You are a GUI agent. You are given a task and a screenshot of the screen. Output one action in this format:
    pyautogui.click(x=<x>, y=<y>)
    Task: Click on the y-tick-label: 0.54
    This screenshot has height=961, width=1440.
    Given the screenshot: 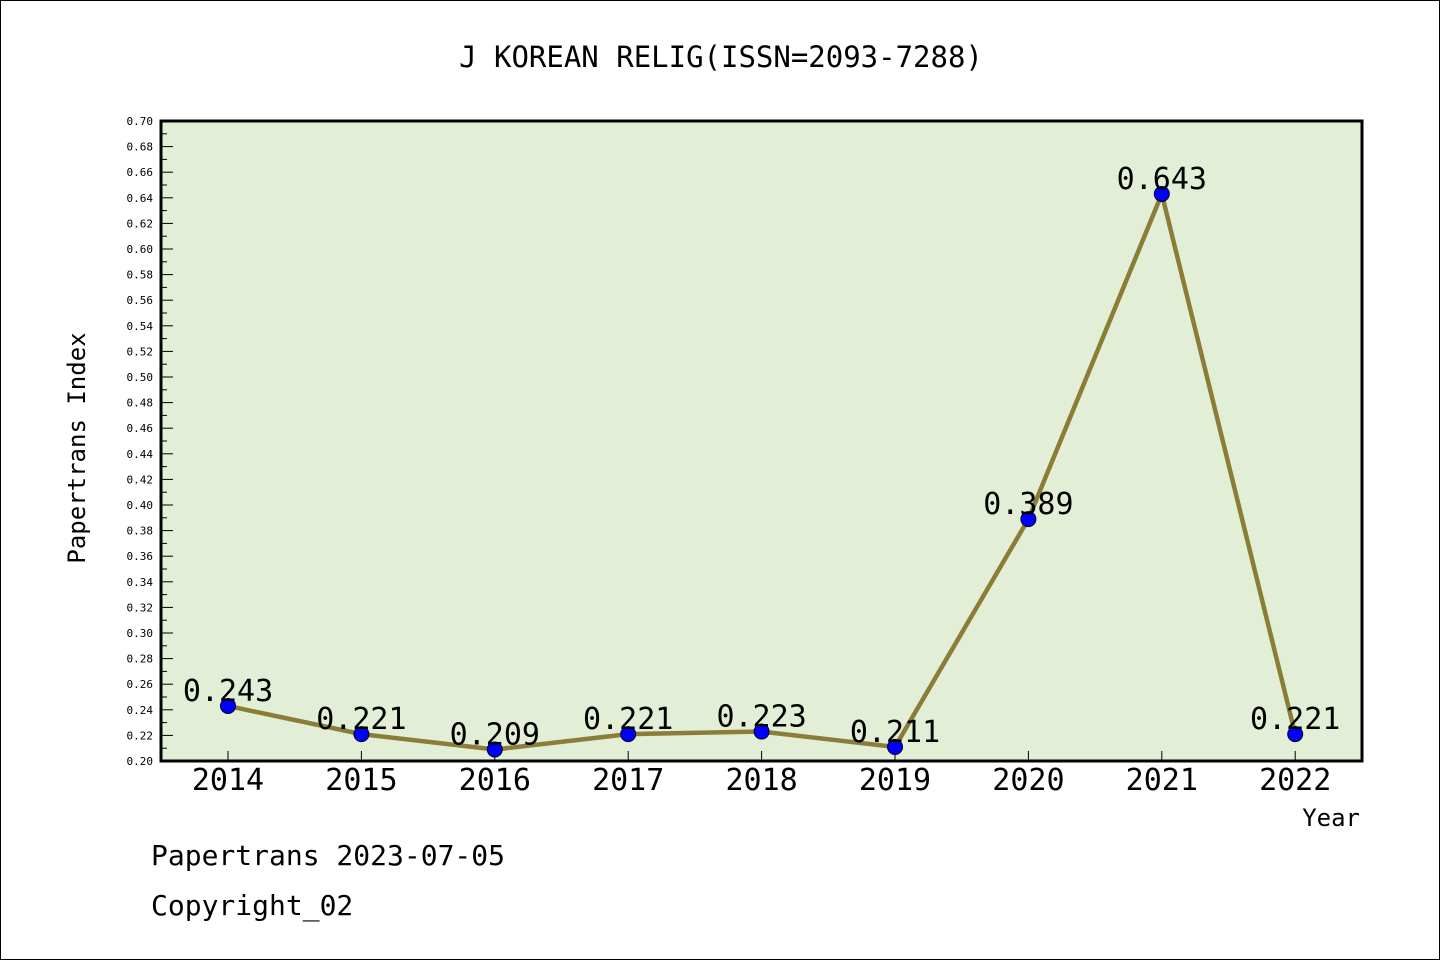 What is the action you would take?
    pyautogui.click(x=140, y=326)
    